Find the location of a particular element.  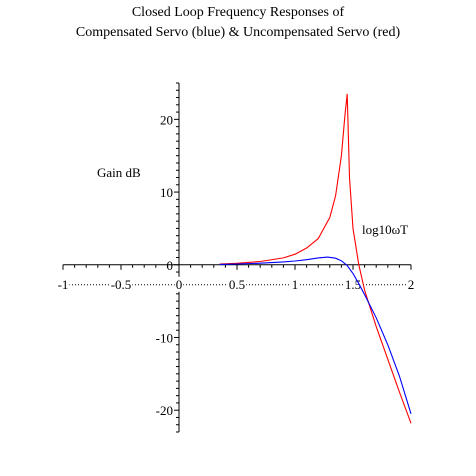

x-tick-label: 0 is located at coordinates (179, 284).